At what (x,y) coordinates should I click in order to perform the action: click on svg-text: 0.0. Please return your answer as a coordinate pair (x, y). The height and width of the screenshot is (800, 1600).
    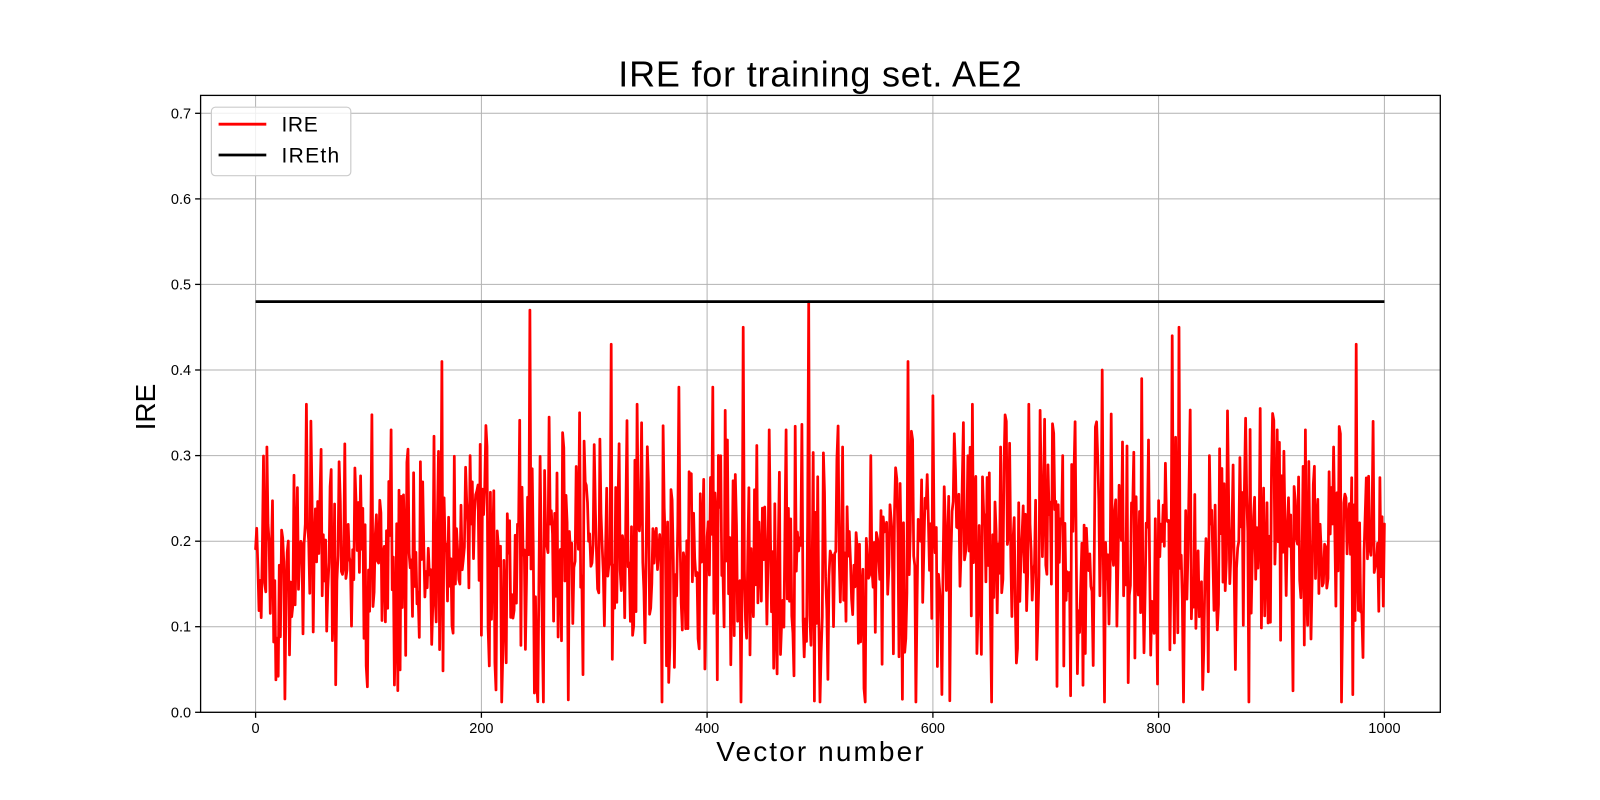
    Looking at the image, I should click on (181, 713).